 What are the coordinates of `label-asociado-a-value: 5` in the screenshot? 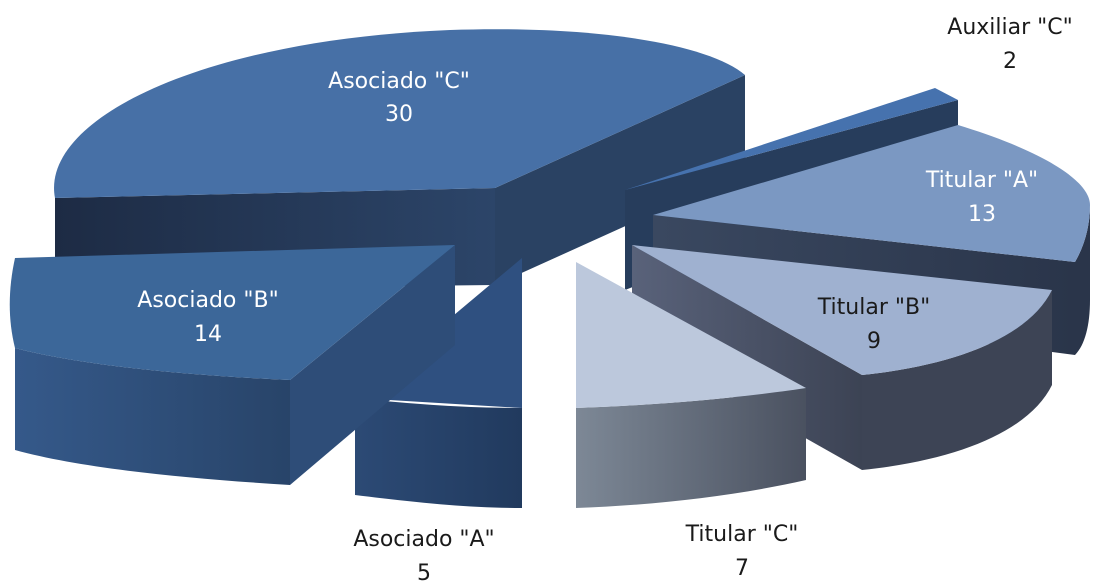 It's located at (424, 573).